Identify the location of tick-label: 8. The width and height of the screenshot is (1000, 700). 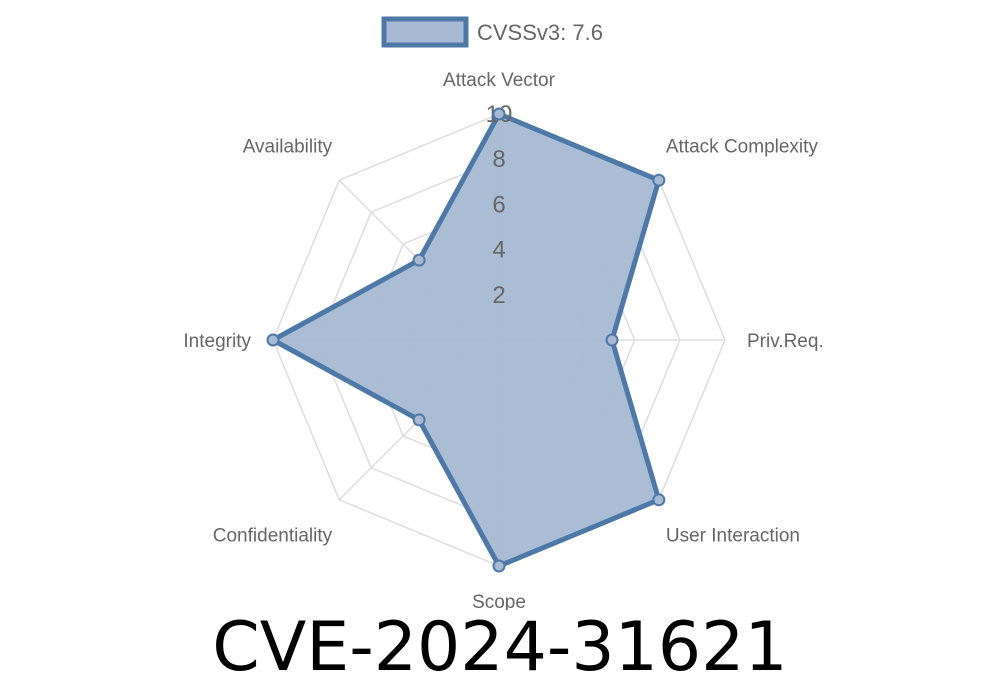
(498, 159).